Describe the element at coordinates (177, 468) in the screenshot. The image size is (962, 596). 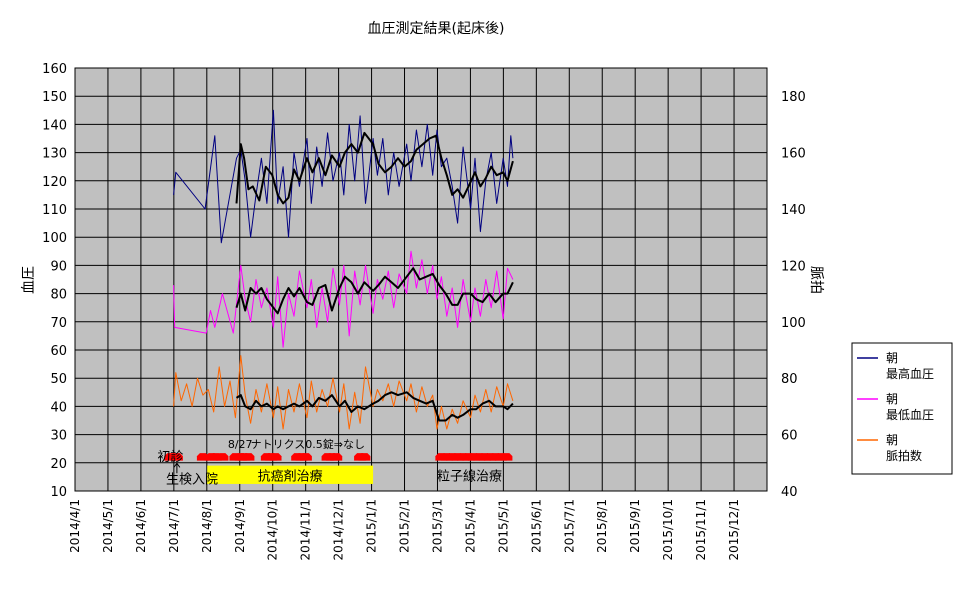
I see `annotation-arrow` at that location.